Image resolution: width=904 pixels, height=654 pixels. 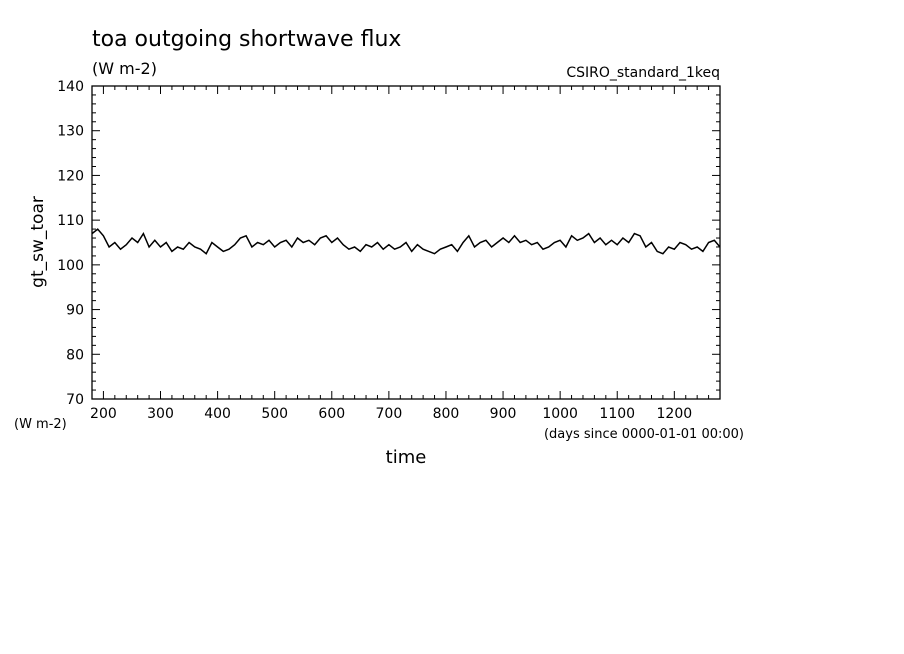 I want to click on x-tick-label: 400, so click(x=217, y=414).